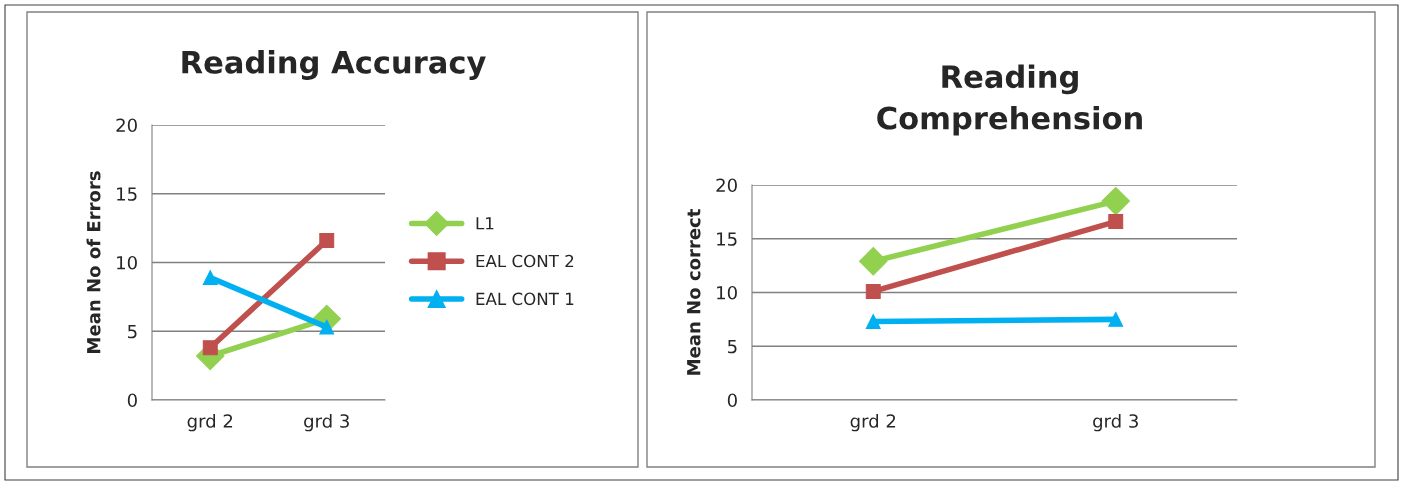 The image size is (1408, 485). Describe the element at coordinates (485, 223) in the screenshot. I see `legend-label: L1` at that location.